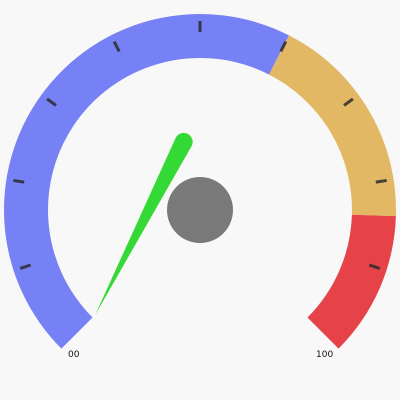  Describe the element at coordinates (200, 210) in the screenshot. I see `gauge-hub` at that location.